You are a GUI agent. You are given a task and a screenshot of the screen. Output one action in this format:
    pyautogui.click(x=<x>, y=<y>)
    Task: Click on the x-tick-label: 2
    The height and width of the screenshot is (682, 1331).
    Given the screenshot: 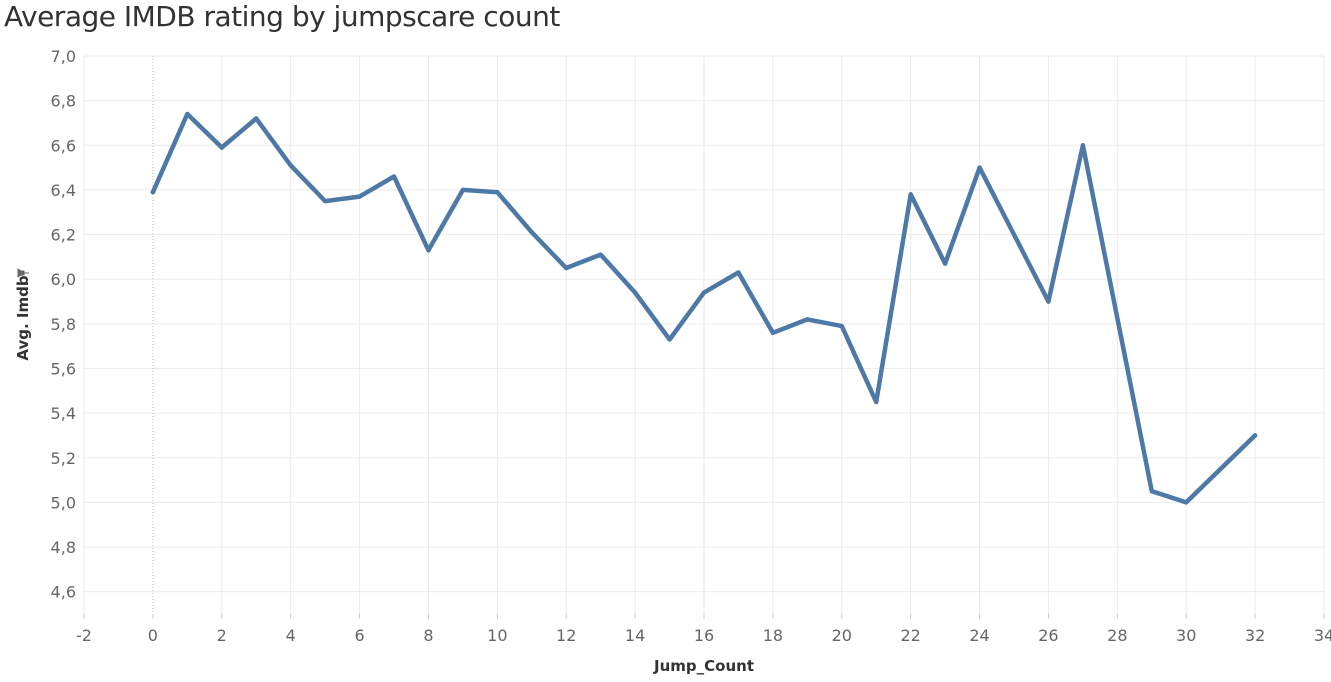 What is the action you would take?
    pyautogui.click(x=222, y=635)
    